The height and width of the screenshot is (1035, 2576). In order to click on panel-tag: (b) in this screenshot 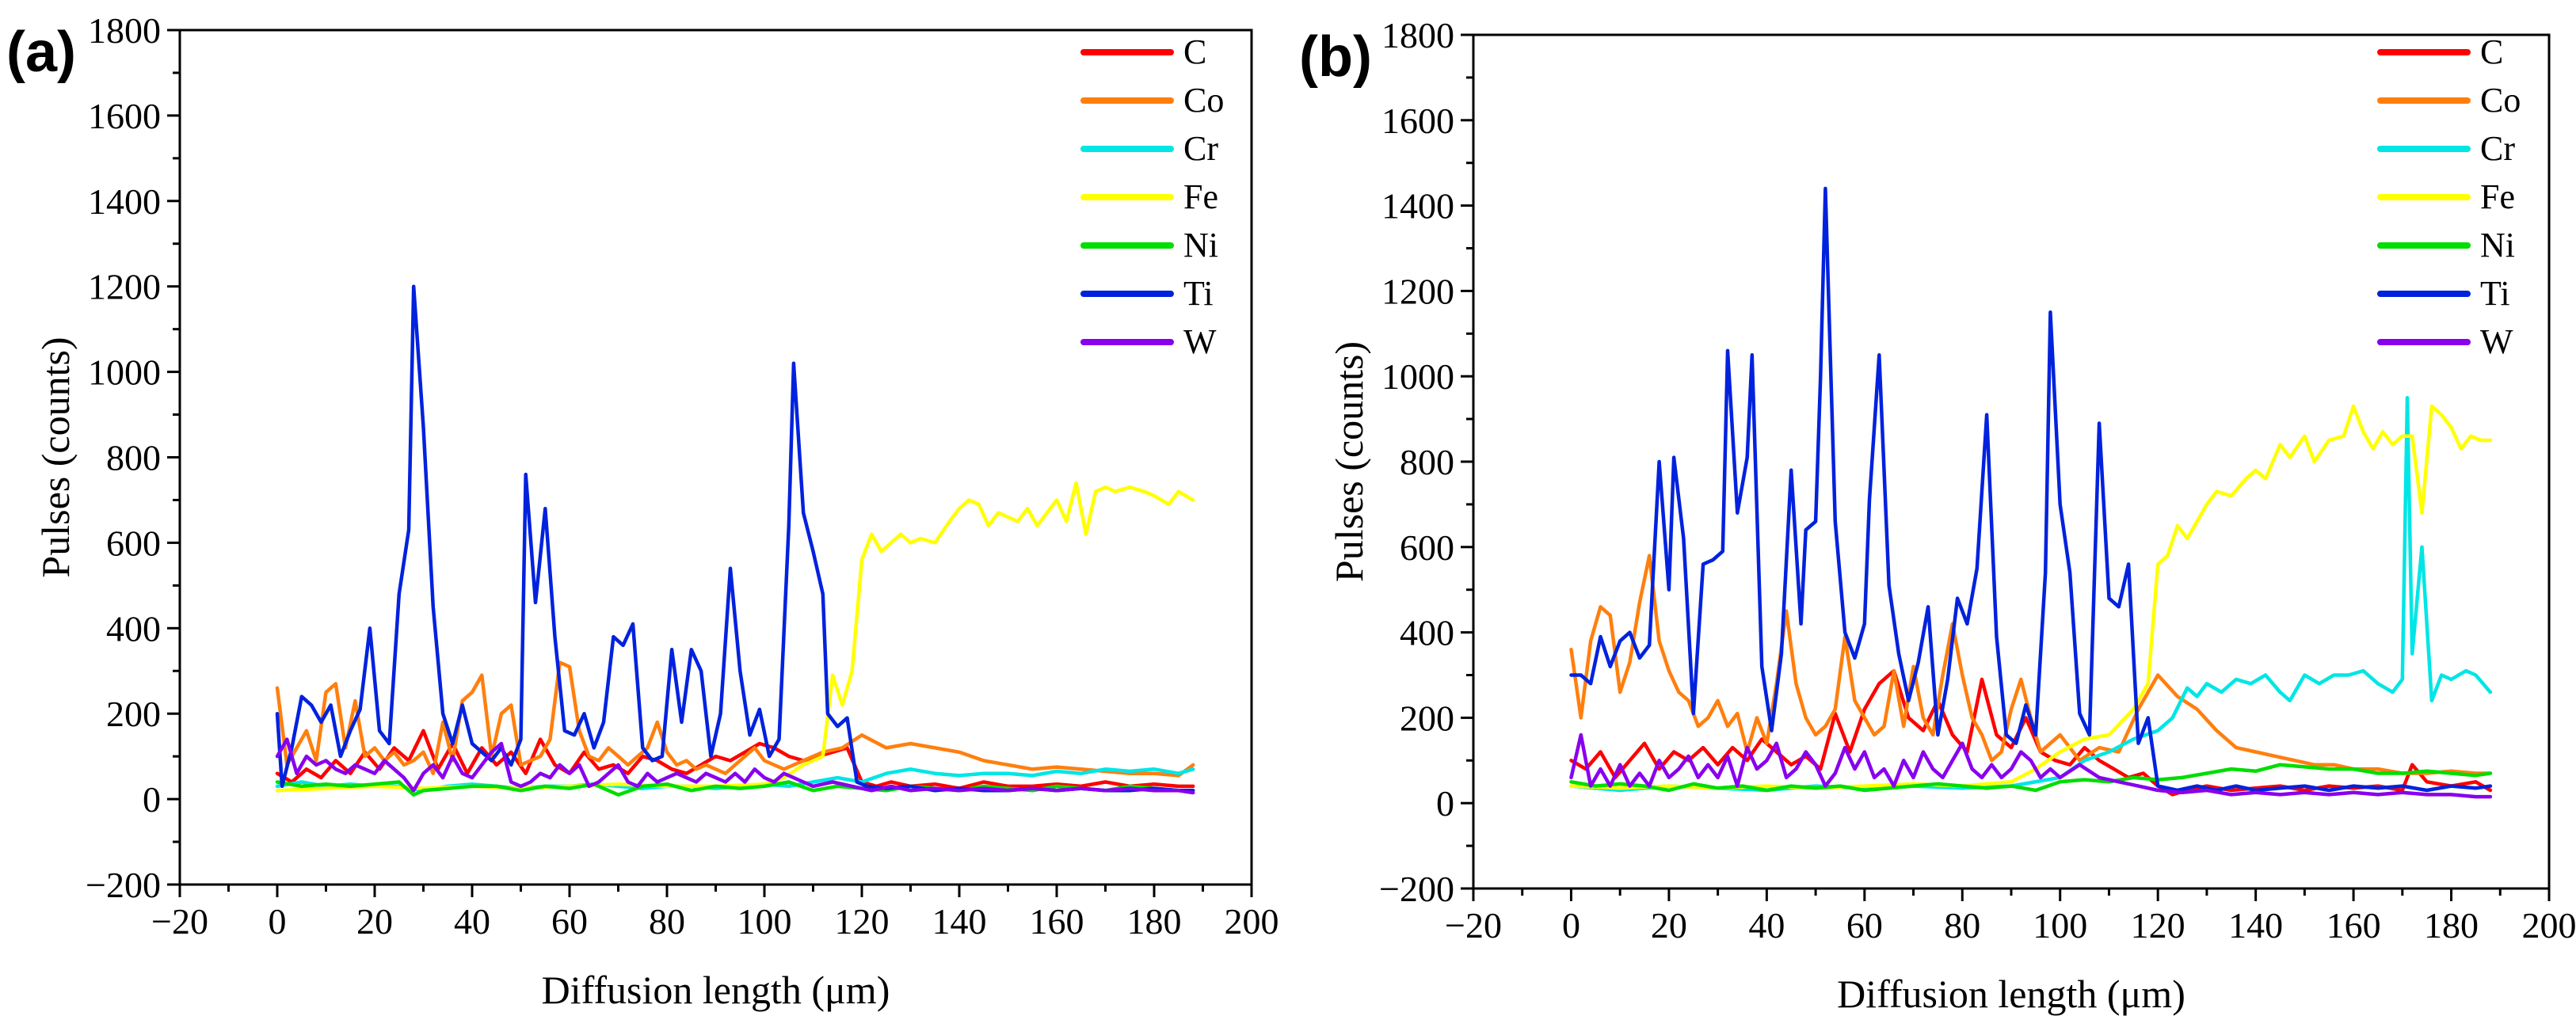, I will do `click(1335, 57)`.